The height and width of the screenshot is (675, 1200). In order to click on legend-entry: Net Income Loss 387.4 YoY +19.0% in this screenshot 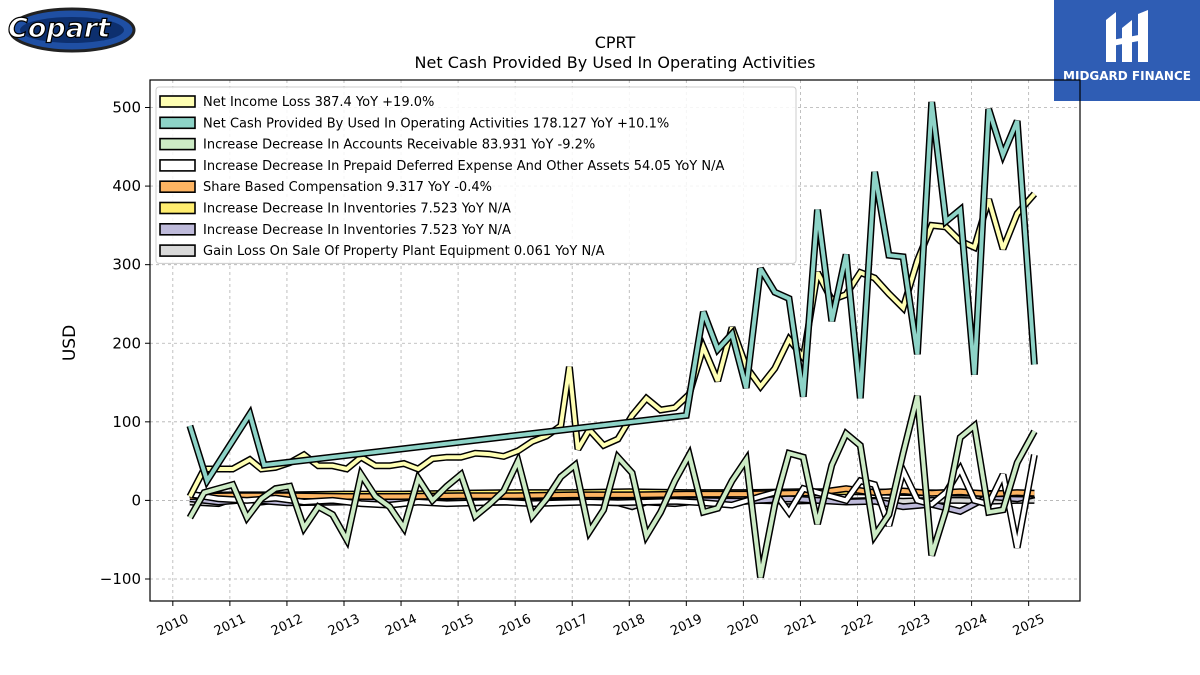, I will do `click(318, 102)`.